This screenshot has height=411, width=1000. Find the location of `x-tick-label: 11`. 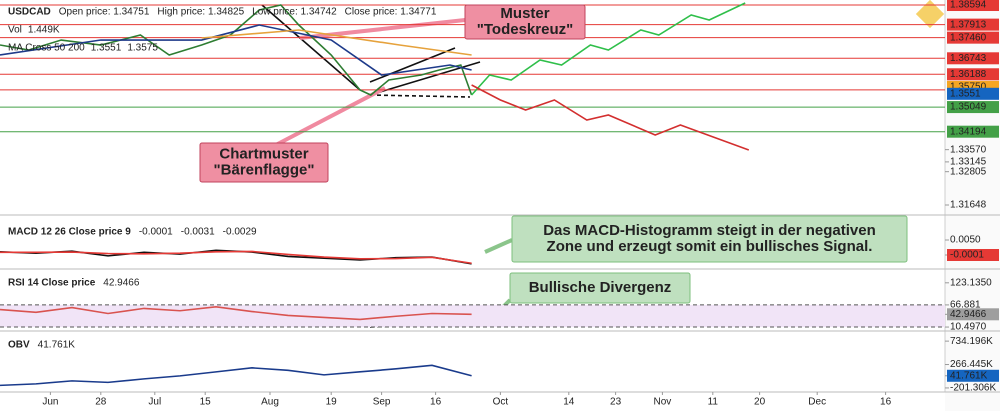

x-tick-label: 11 is located at coordinates (713, 402).